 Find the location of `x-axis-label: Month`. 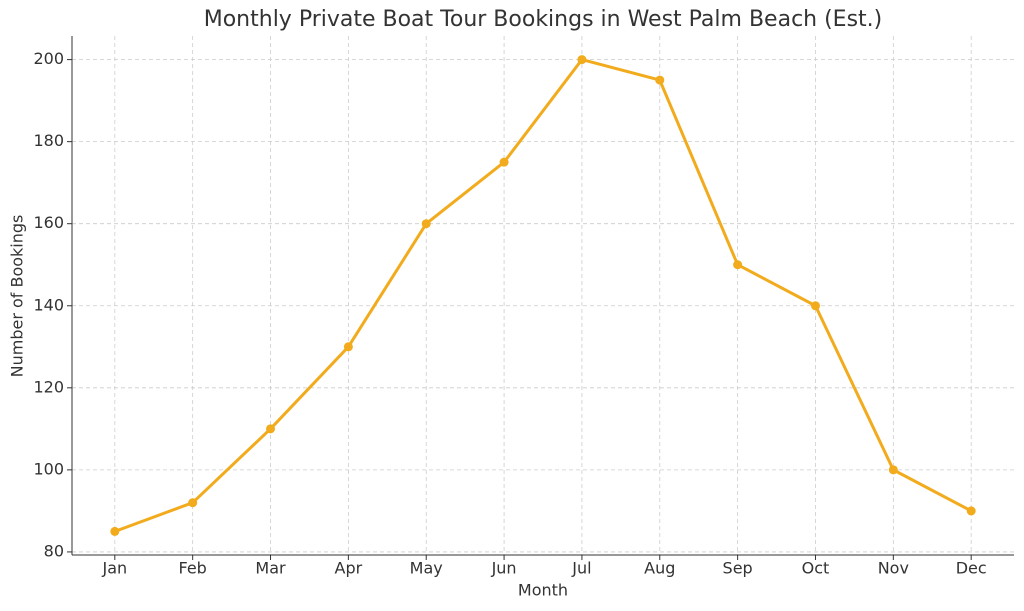

x-axis-label: Month is located at coordinates (543, 590).